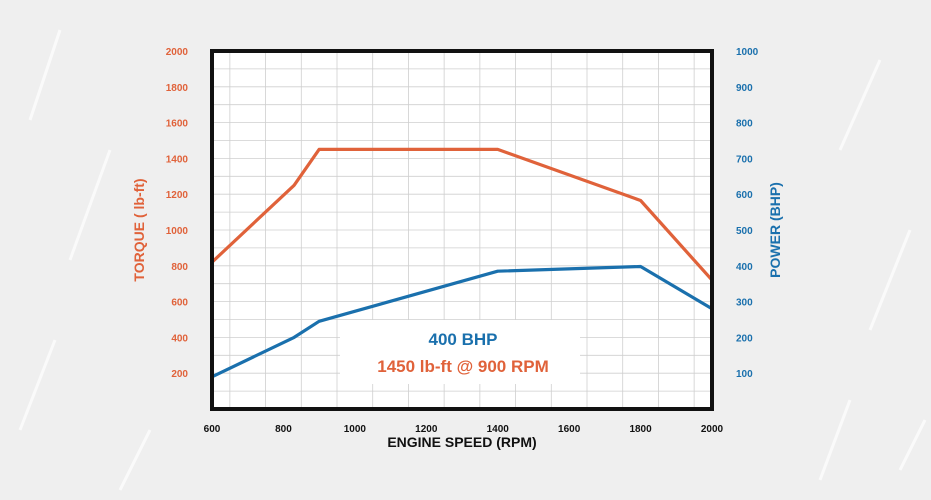 The image size is (931, 500). What do you see at coordinates (177, 195) in the screenshot?
I see `left-tick-label: 1200` at bounding box center [177, 195].